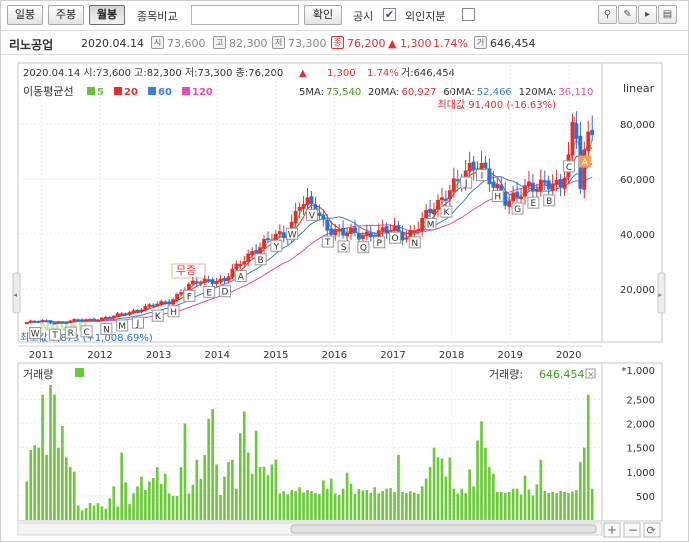  Describe the element at coordinates (652, 530) in the screenshot. I see `reset-button` at that location.